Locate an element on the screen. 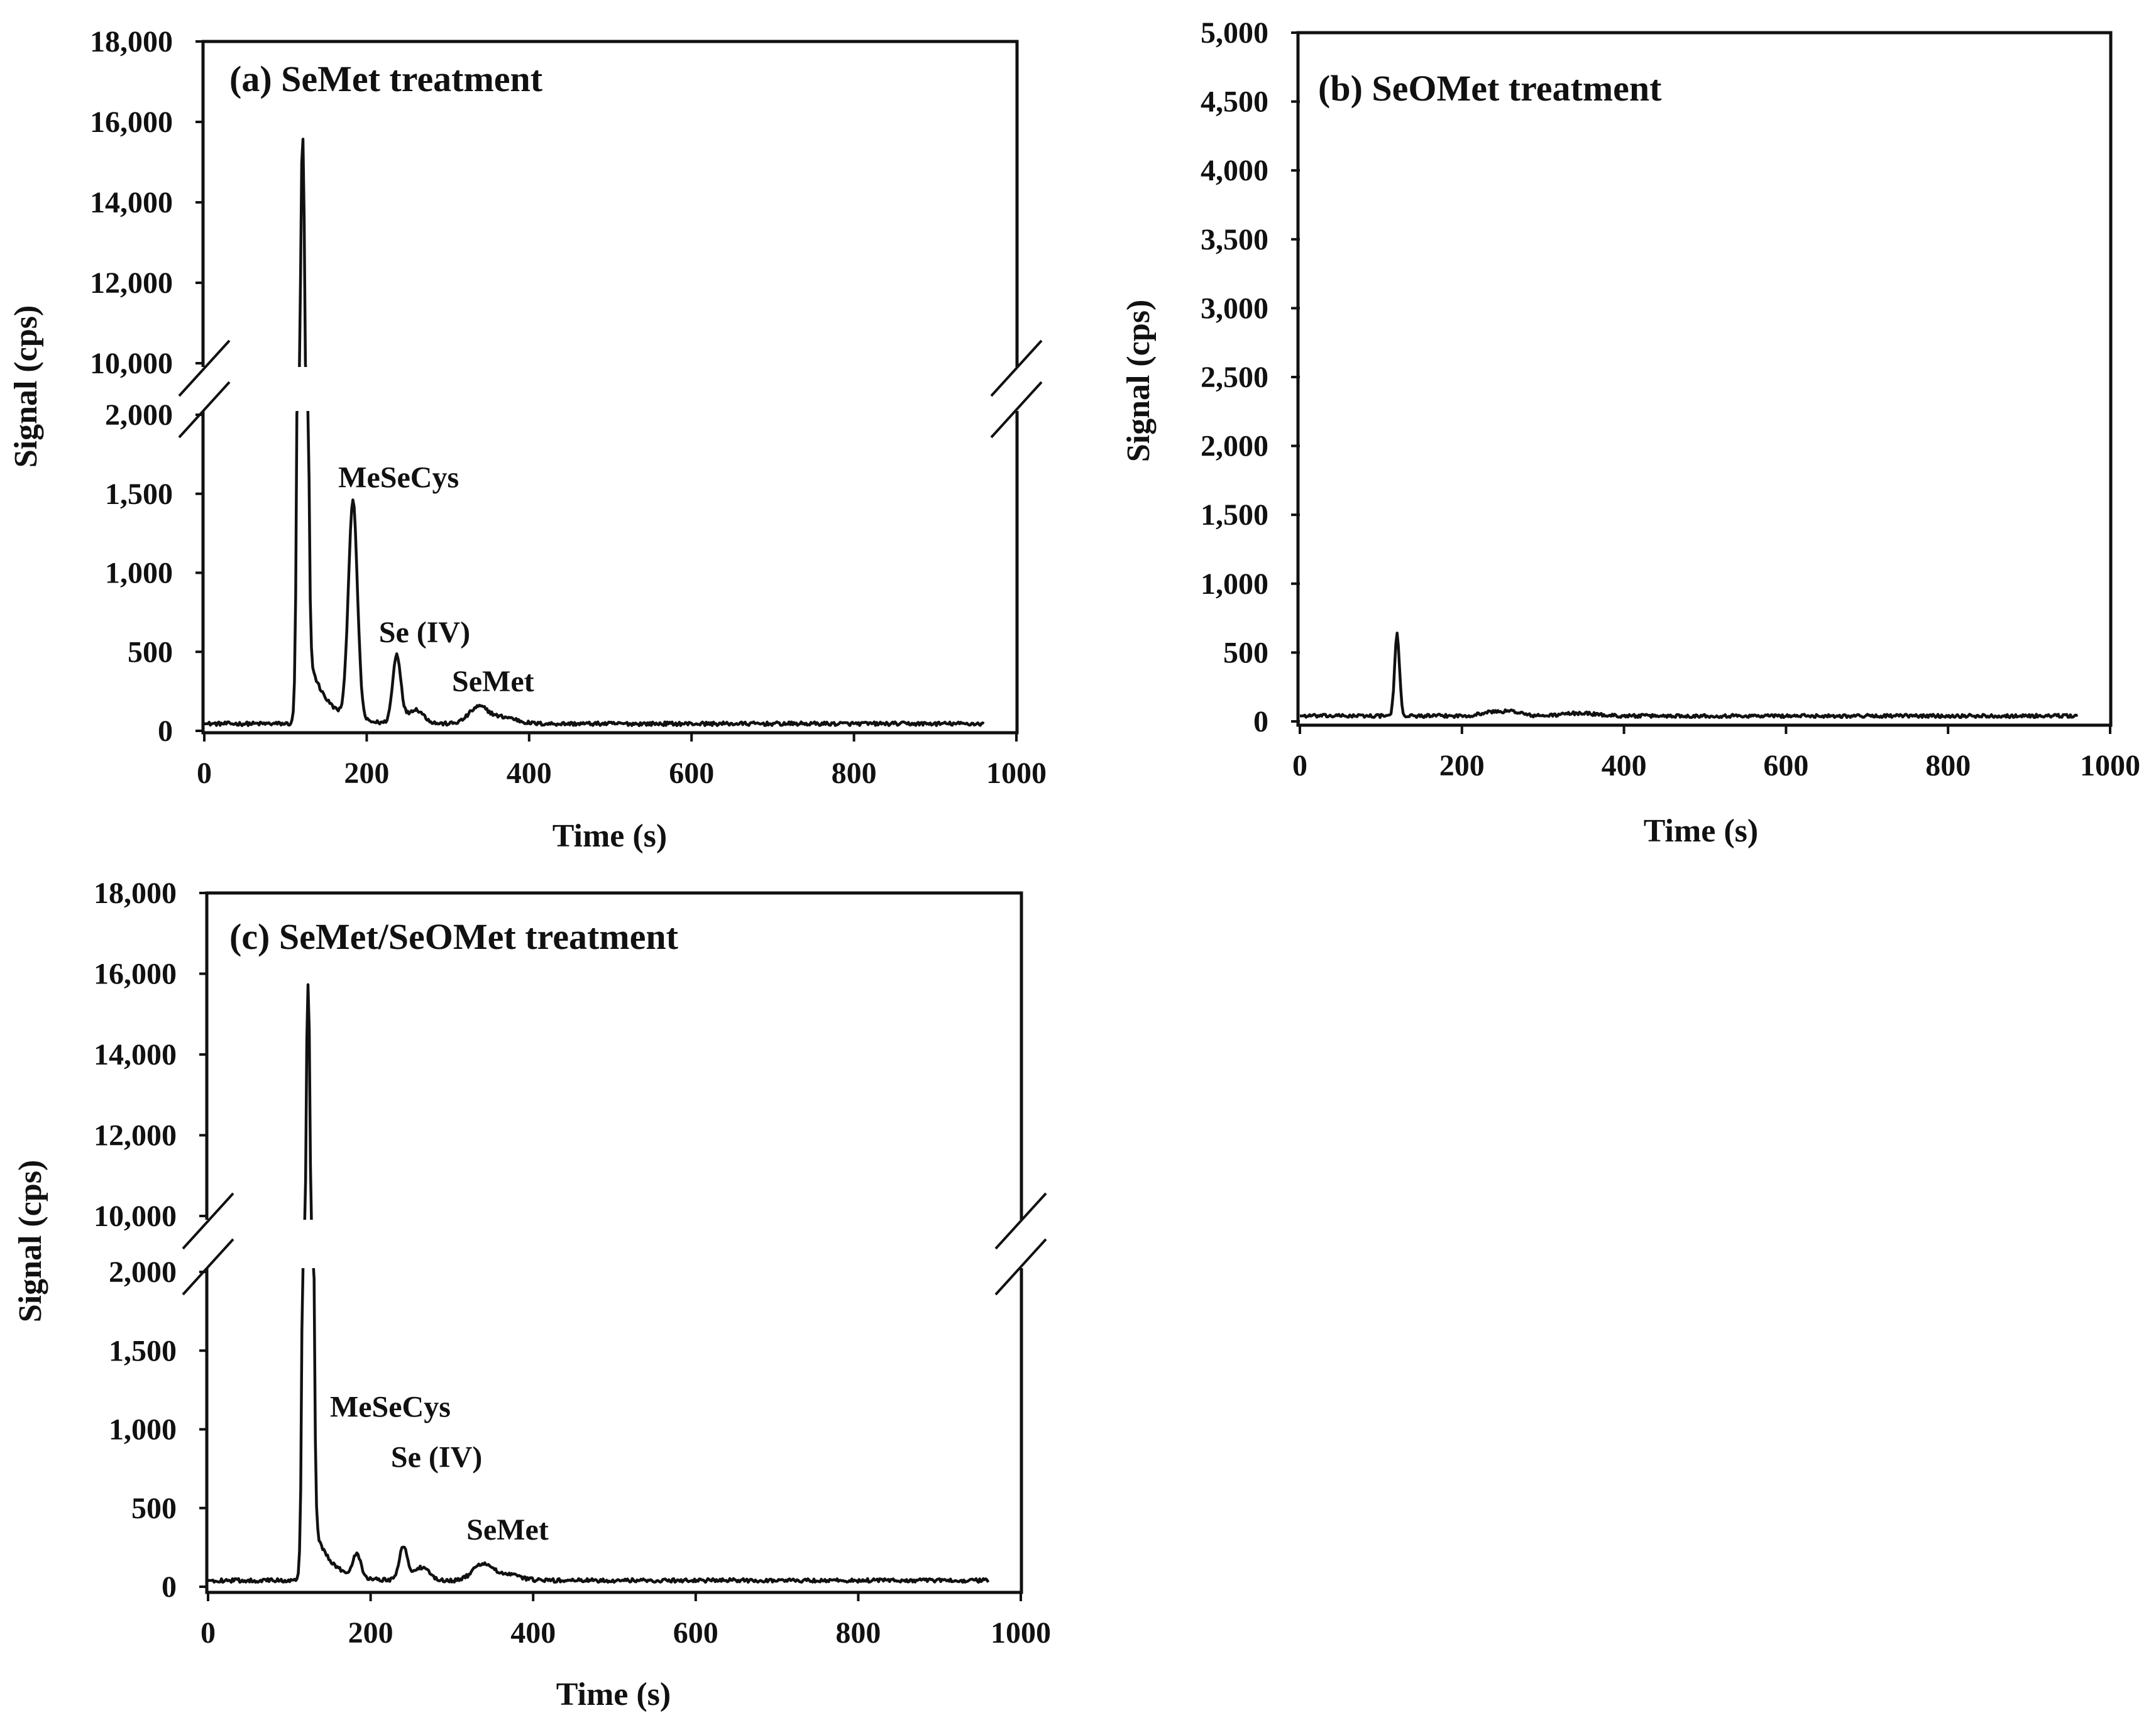 Image resolution: width=2156 pixels, height=1725 pixels. panel-title-c: (c) SeMet/SeOMet treatment is located at coordinates (454, 936).